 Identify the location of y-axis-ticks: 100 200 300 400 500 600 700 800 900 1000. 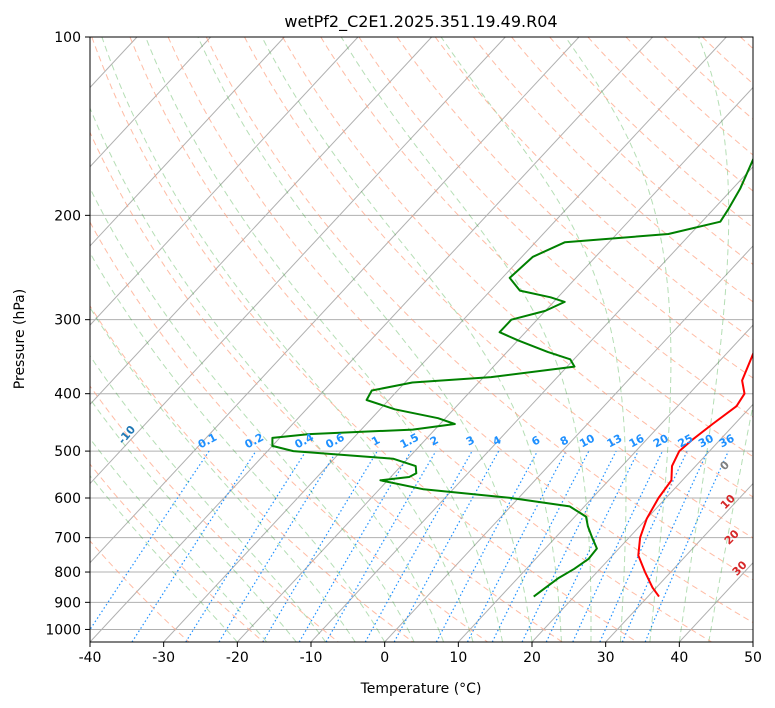
(67, 334).